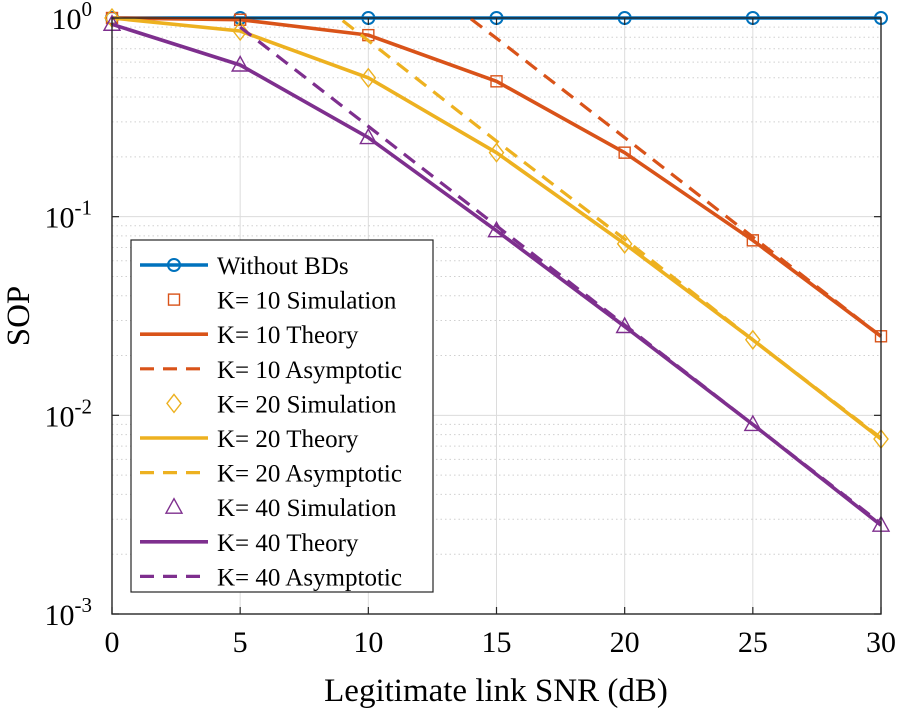 This screenshot has height=710, width=898. What do you see at coordinates (625, 642) in the screenshot?
I see `x-tick-label: 20` at bounding box center [625, 642].